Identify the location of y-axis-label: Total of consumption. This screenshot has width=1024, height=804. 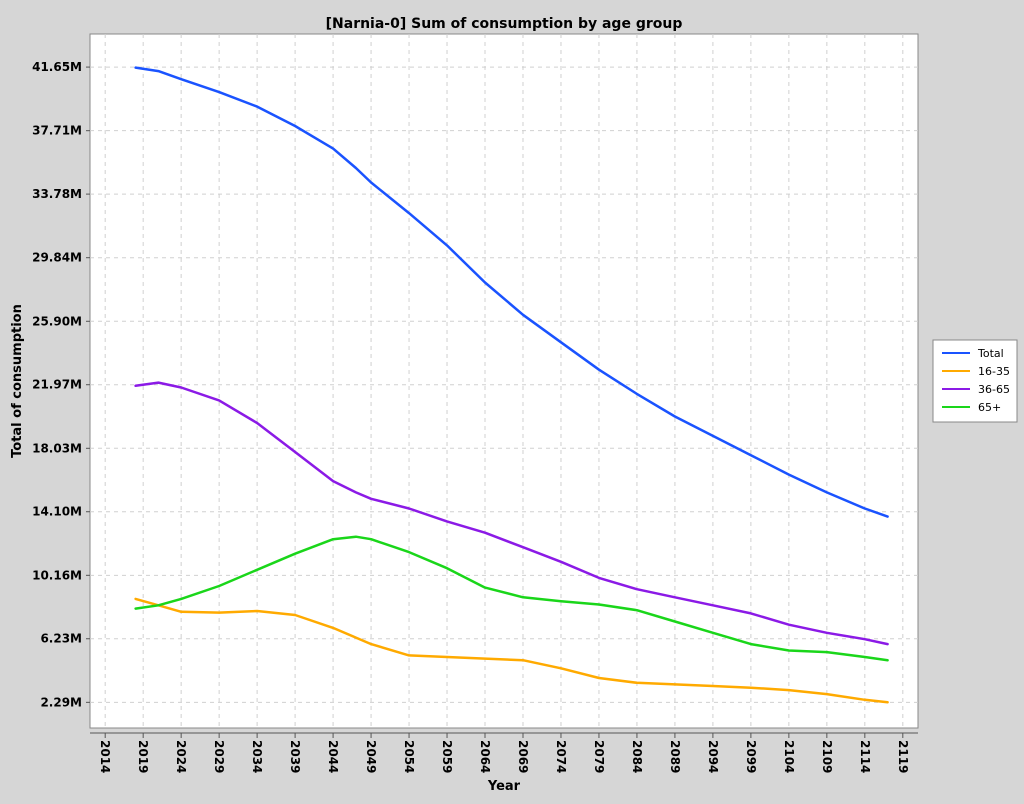
(17, 381).